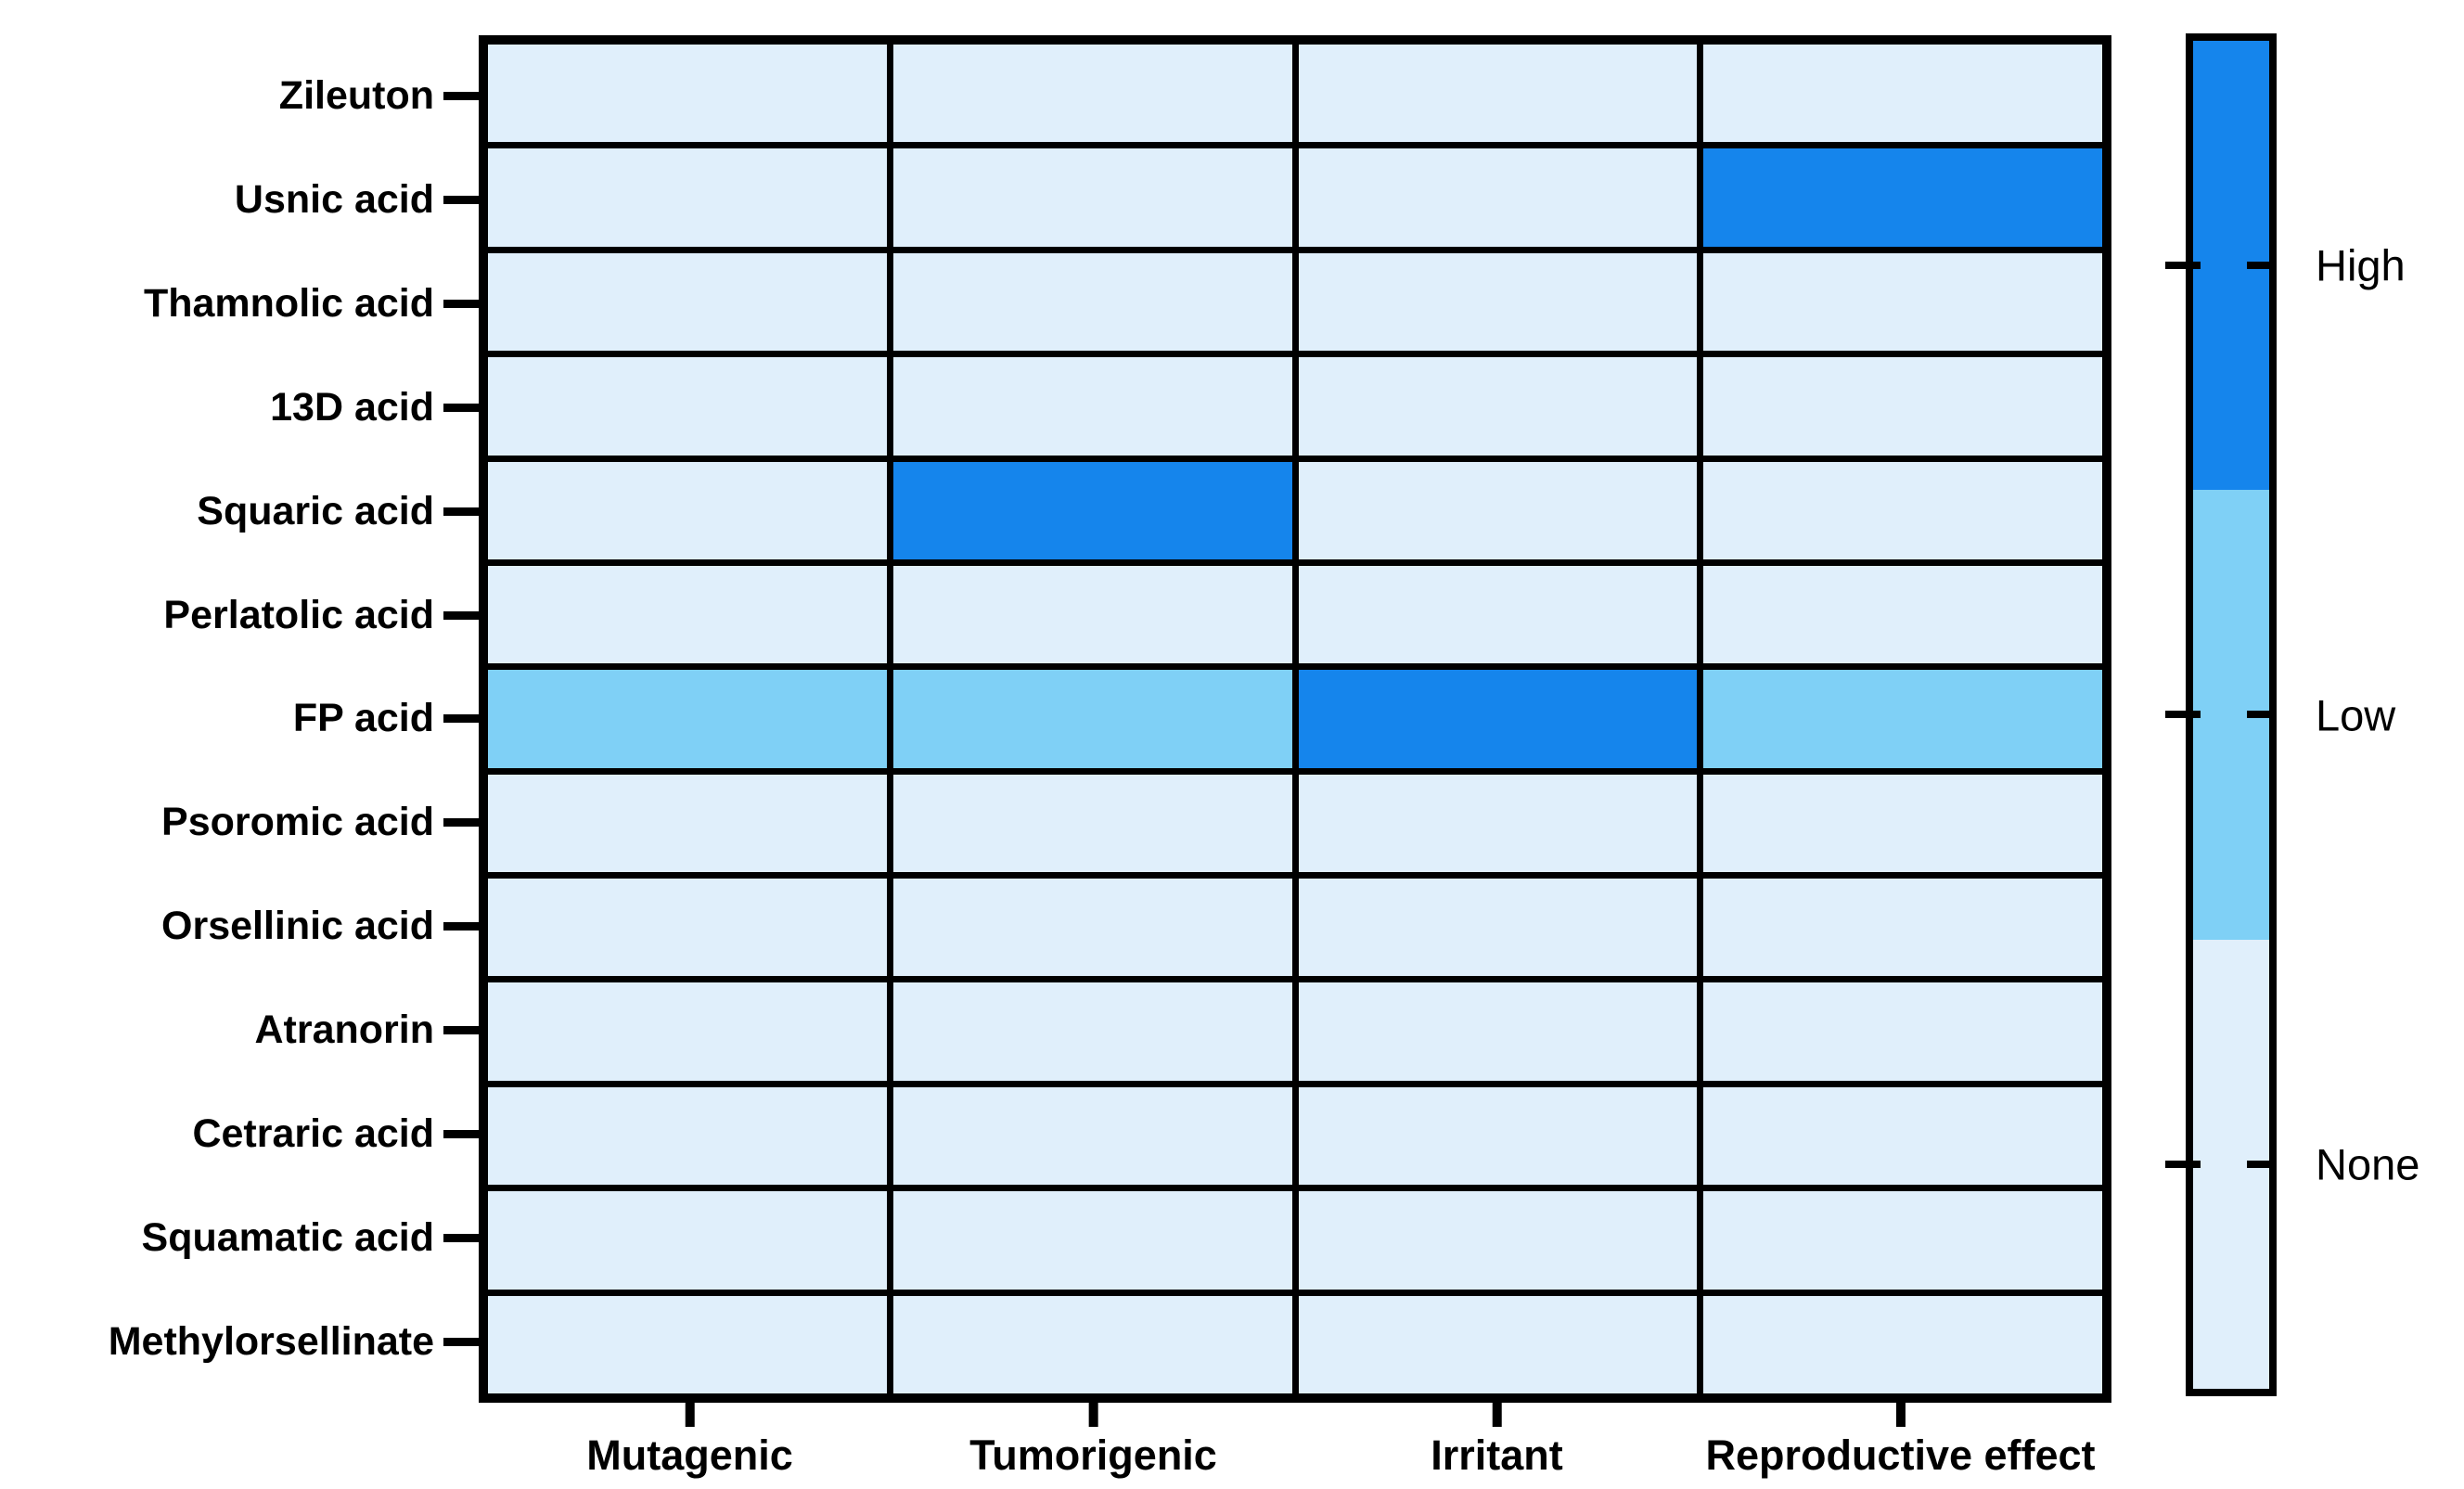 Image resolution: width=2464 pixels, height=1489 pixels. What do you see at coordinates (313, 1133) in the screenshot?
I see `row-label-cetraric-acid: Cetraric acid` at bounding box center [313, 1133].